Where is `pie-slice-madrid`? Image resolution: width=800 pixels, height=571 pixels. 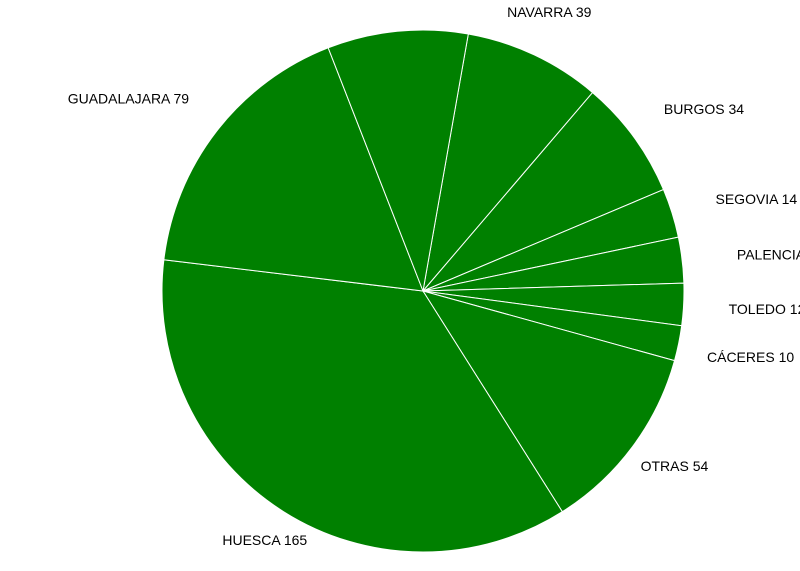 pie-slice-madrid is located at coordinates (398, 161).